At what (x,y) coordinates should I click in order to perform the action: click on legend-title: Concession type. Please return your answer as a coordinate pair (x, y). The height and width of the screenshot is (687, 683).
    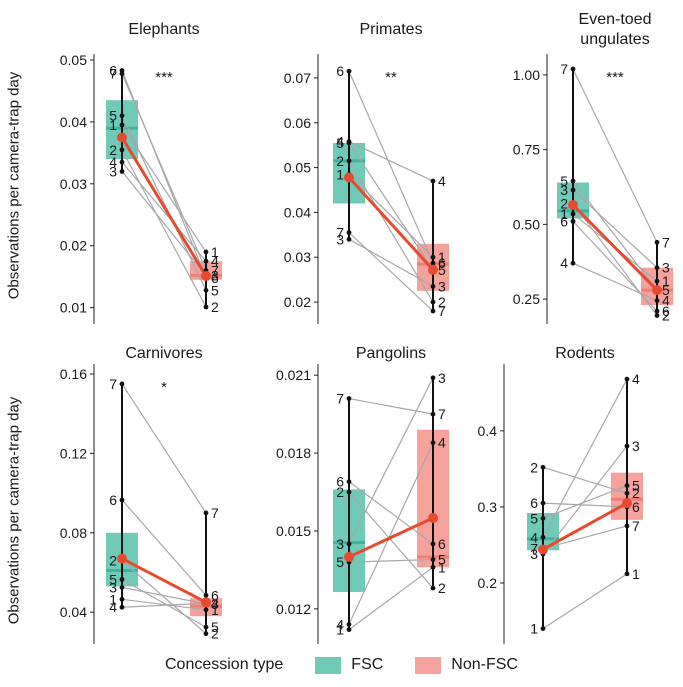
    Looking at the image, I should click on (224, 664).